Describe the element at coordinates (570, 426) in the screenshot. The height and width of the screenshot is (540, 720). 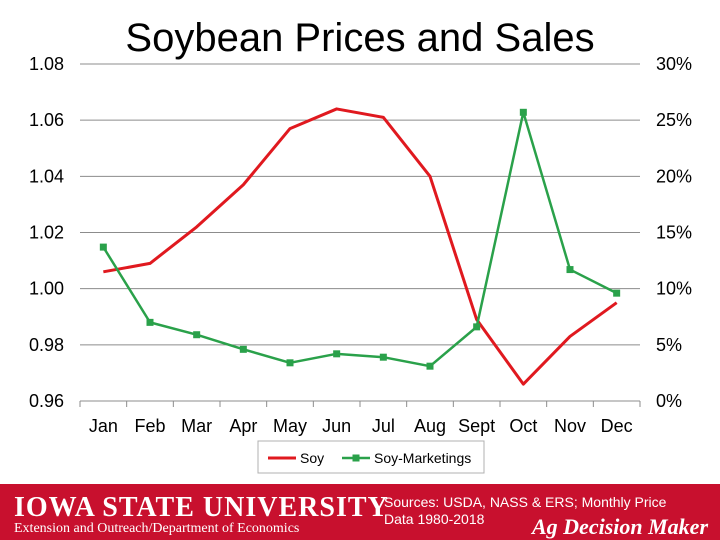
I see `x-tick-label: Nov` at that location.